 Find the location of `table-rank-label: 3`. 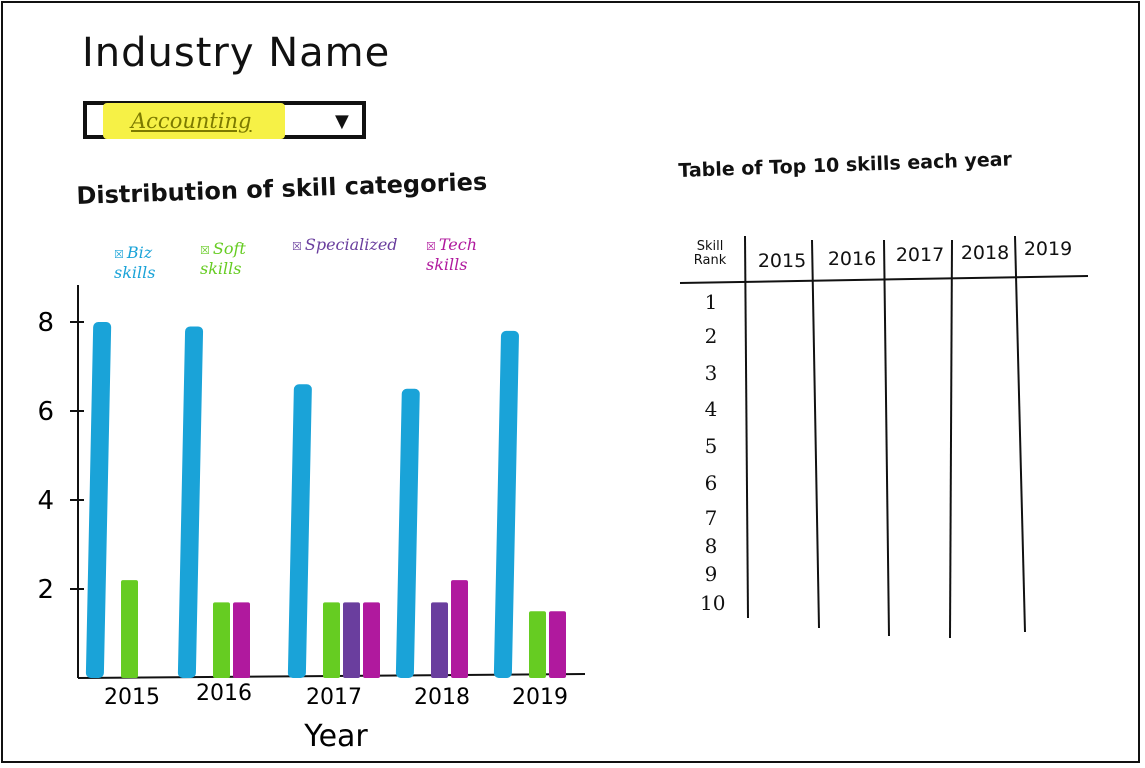

table-rank-label: 3 is located at coordinates (711, 373).